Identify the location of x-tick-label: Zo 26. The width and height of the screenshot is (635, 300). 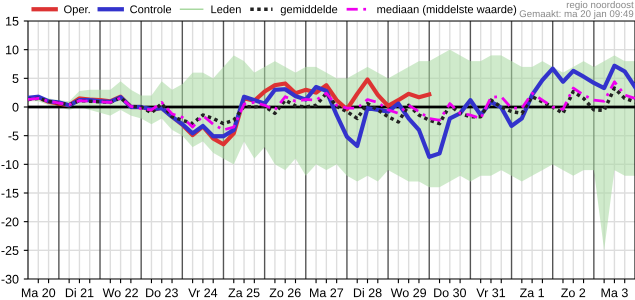
(285, 293).